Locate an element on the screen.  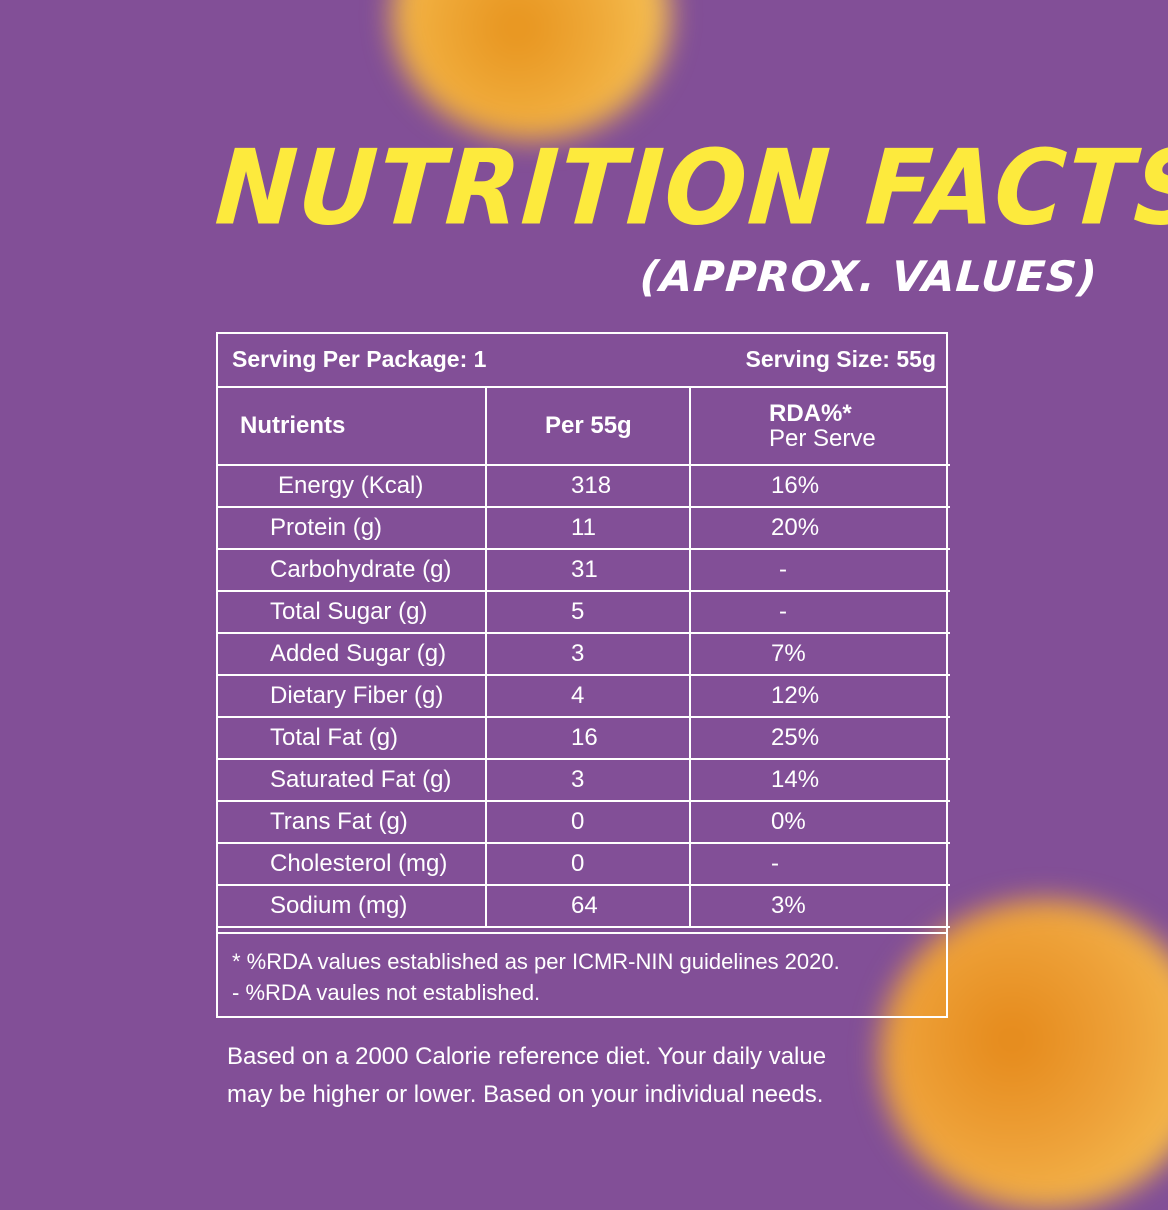
nutrient-rda: 7% is located at coordinates (819, 654).